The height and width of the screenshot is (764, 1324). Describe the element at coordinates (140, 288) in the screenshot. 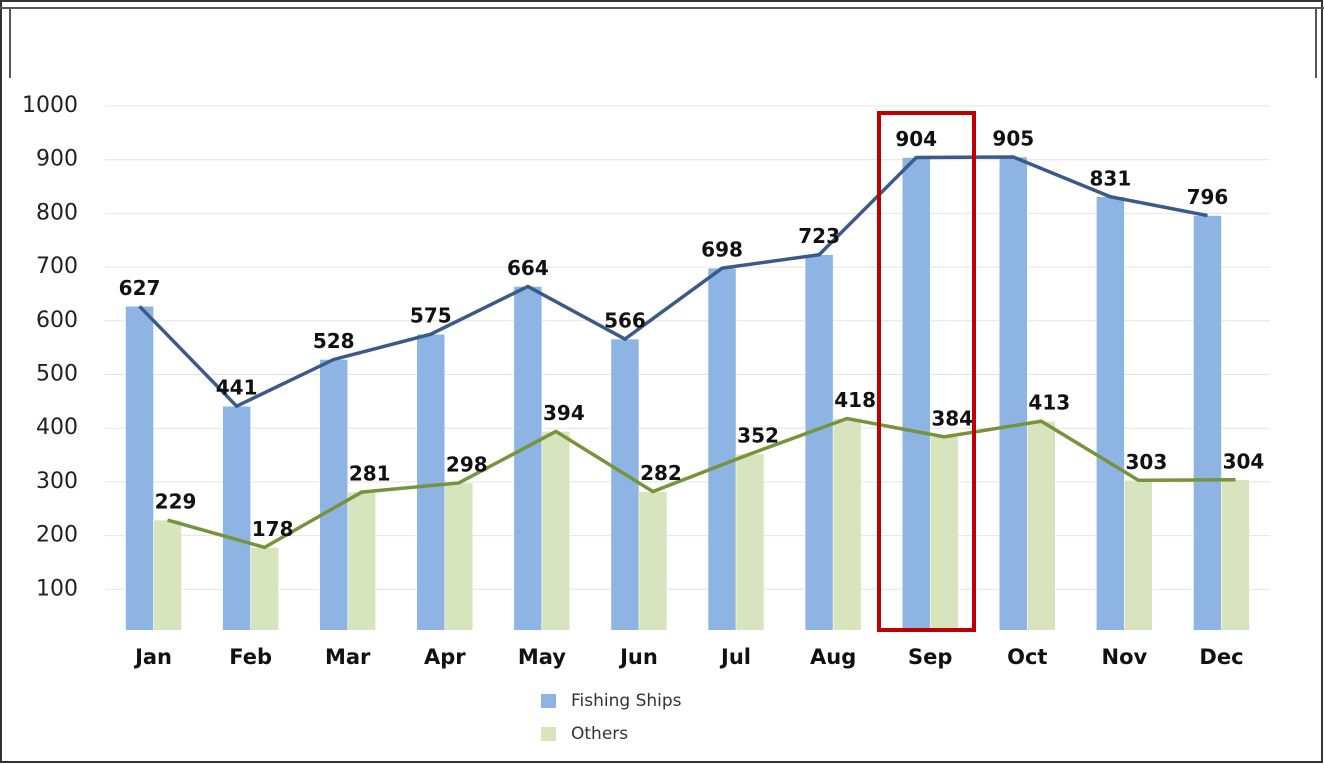

I see `value-label: 627` at that location.